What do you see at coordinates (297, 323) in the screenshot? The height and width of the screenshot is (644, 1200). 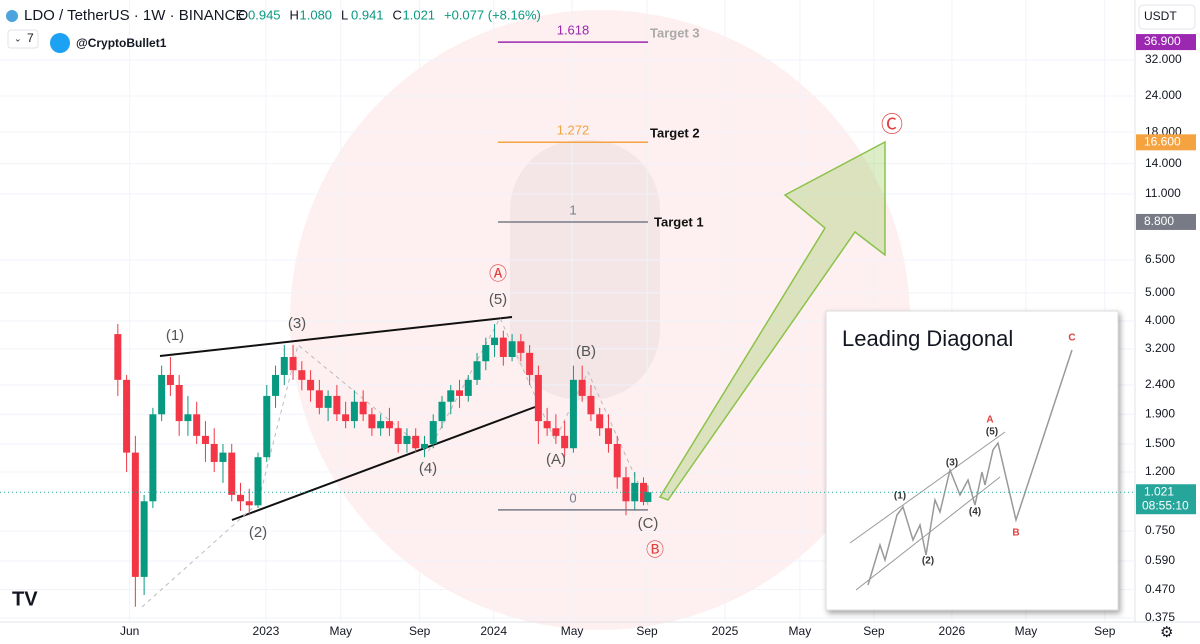 I see `wave-label: (3)` at bounding box center [297, 323].